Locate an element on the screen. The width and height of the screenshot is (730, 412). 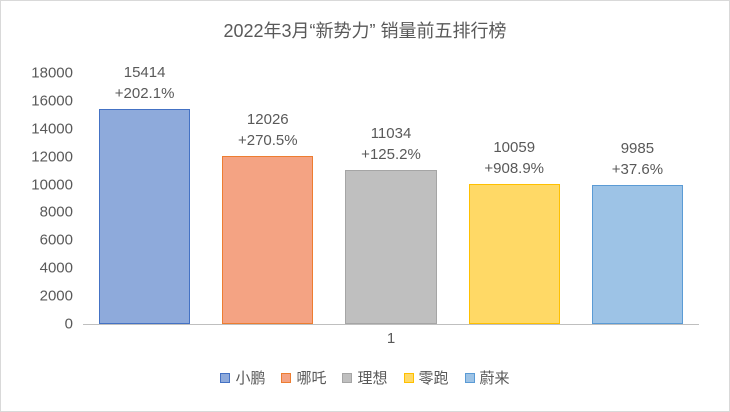
y-axis-tick-label: 14000 is located at coordinates (52, 129).